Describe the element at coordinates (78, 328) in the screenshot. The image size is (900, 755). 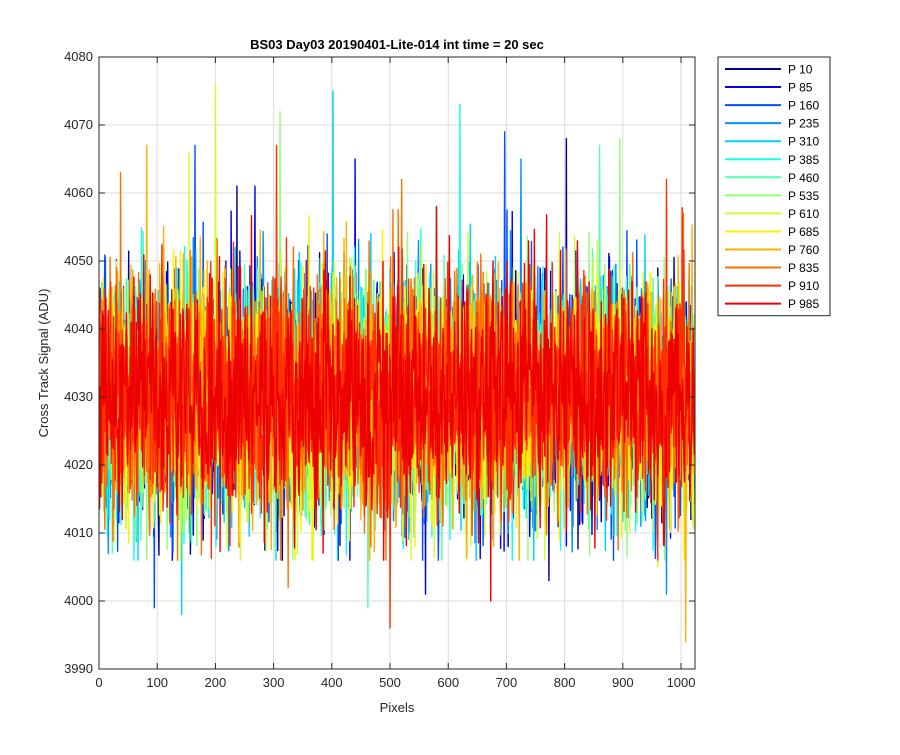
I see `y-tick-label: 4040` at that location.